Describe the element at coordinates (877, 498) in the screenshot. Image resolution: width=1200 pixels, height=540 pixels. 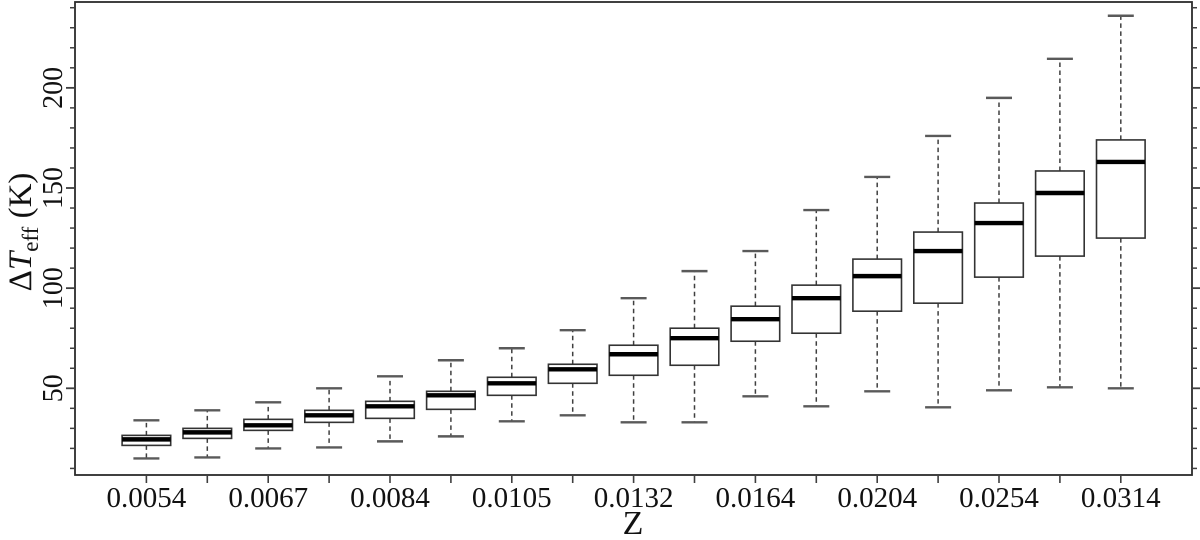
I see `x-tick-label: 0.0204` at that location.